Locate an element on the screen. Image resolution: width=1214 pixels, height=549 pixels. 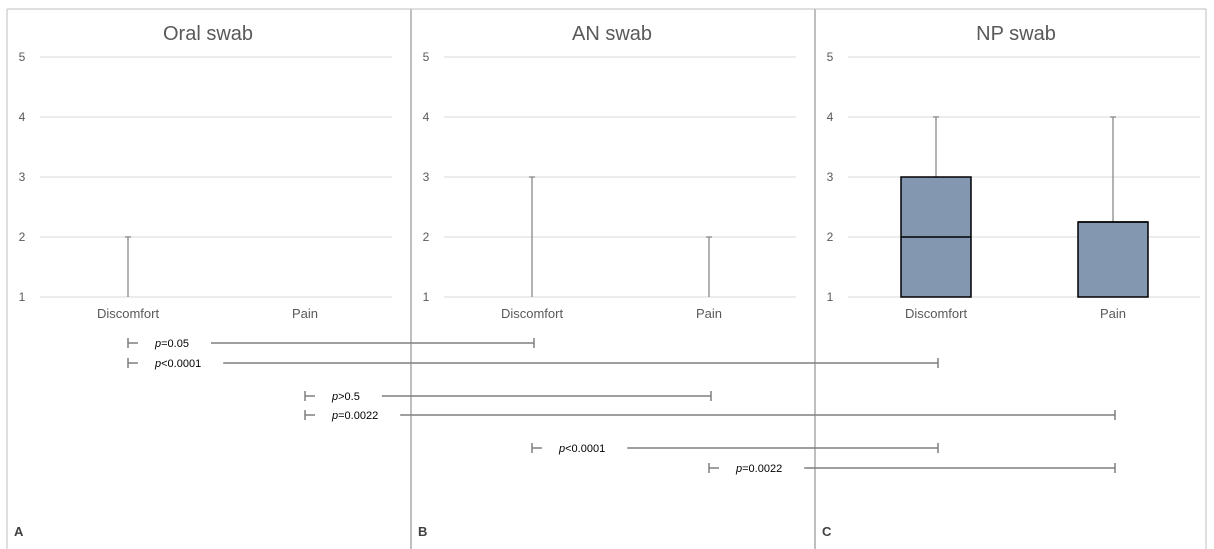
panel-title: AN swab is located at coordinates (612, 34).